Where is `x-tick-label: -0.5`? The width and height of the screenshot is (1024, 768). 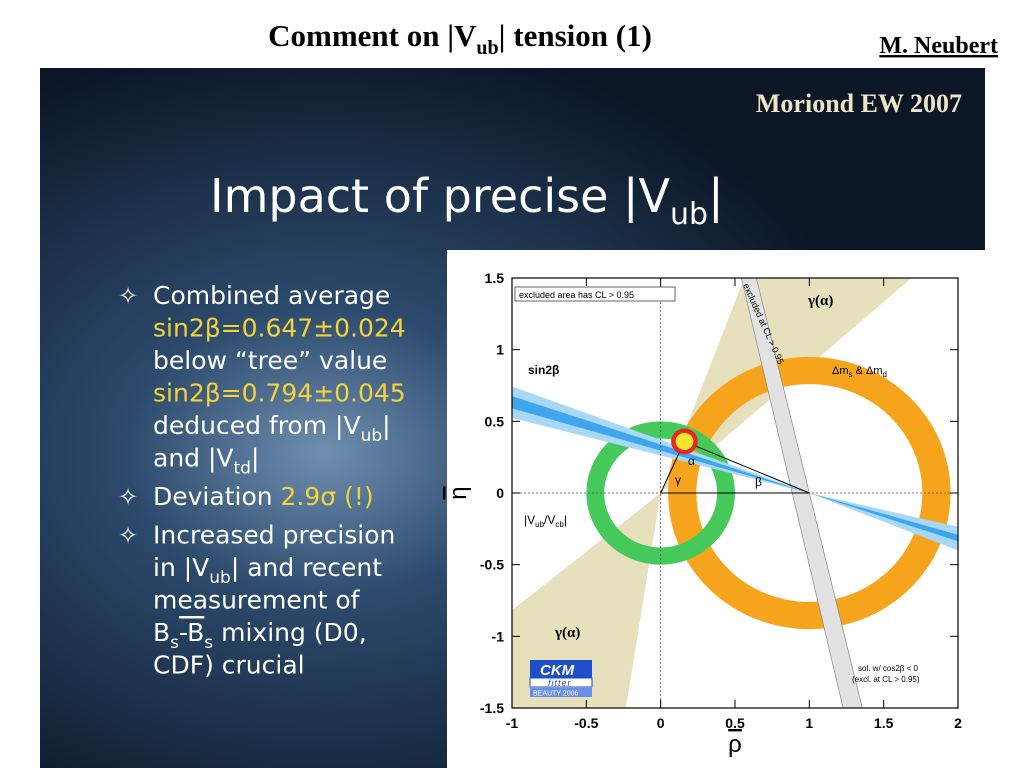
x-tick-label: -0.5 is located at coordinates (586, 723).